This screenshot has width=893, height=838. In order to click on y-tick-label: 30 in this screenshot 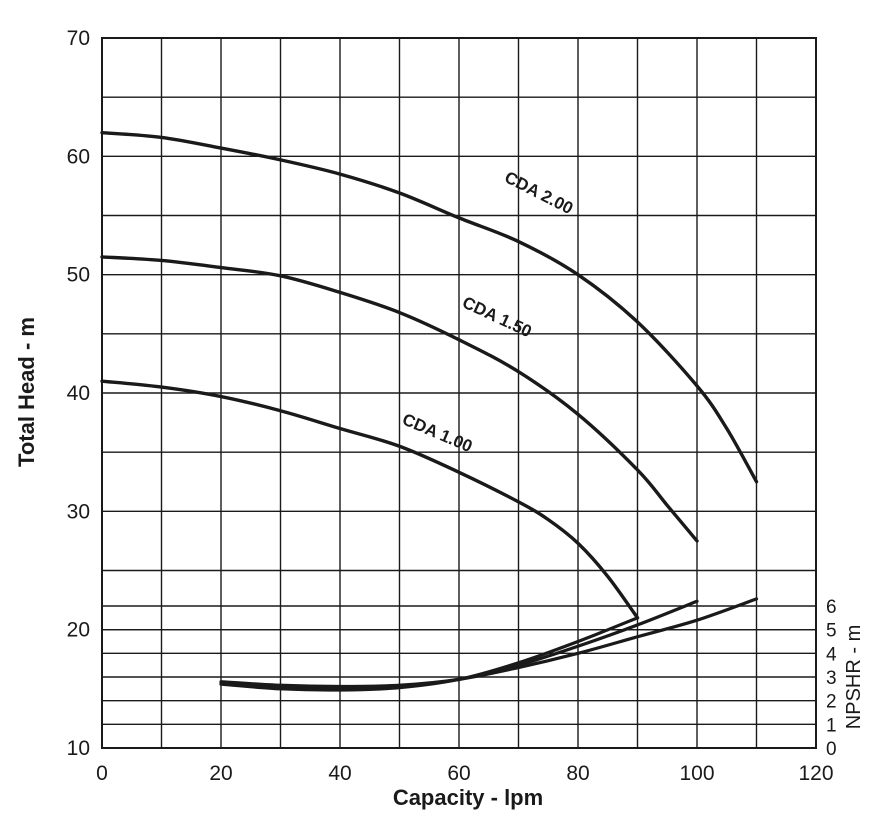, I will do `click(78, 511)`.